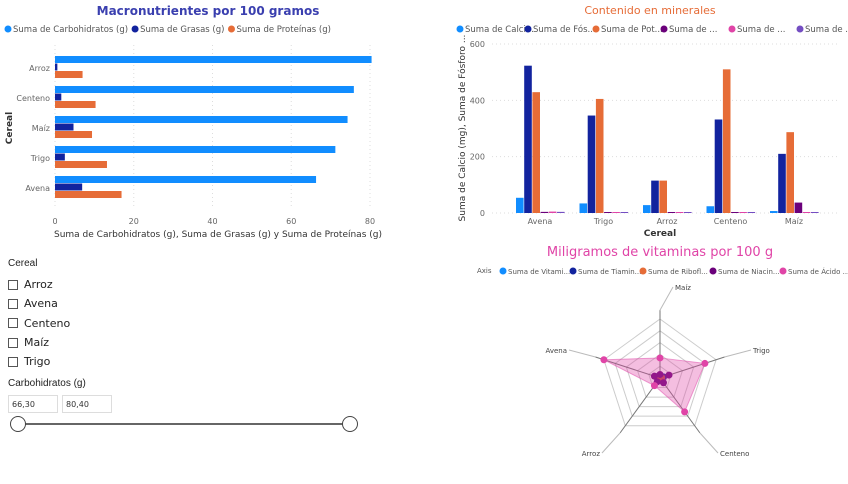 This screenshot has height=484, width=848. I want to click on option-label: Centeno, so click(47, 323).